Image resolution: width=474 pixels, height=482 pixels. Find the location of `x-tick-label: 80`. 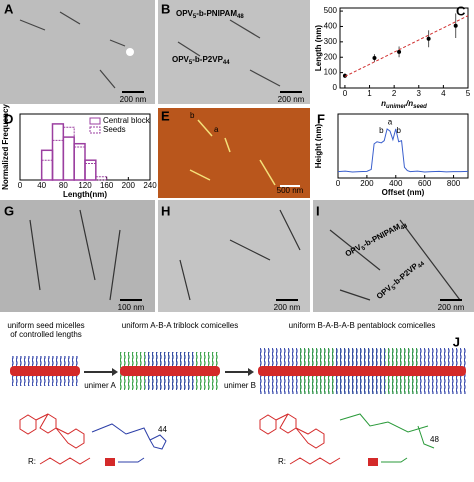

x-tick-label: 80 is located at coordinates (63, 185).